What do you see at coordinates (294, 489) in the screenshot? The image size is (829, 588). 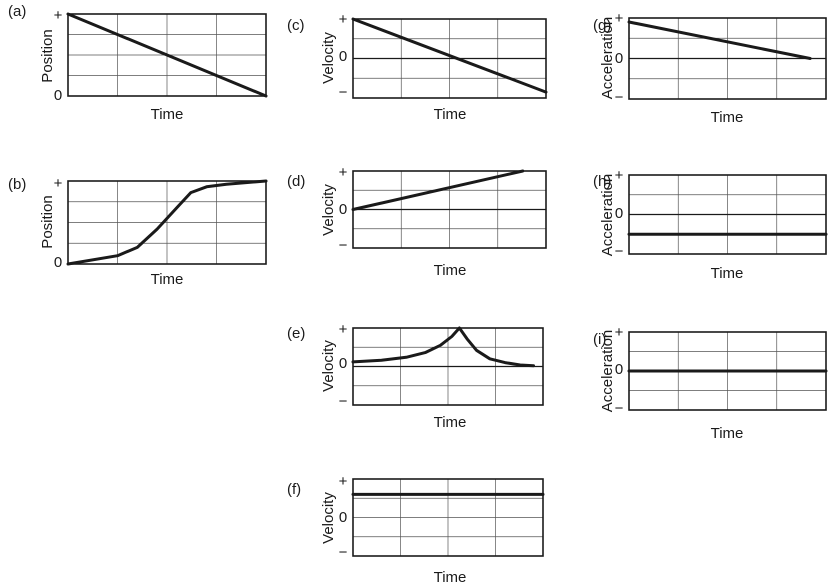 I see `panel-label: (f)` at bounding box center [294, 489].